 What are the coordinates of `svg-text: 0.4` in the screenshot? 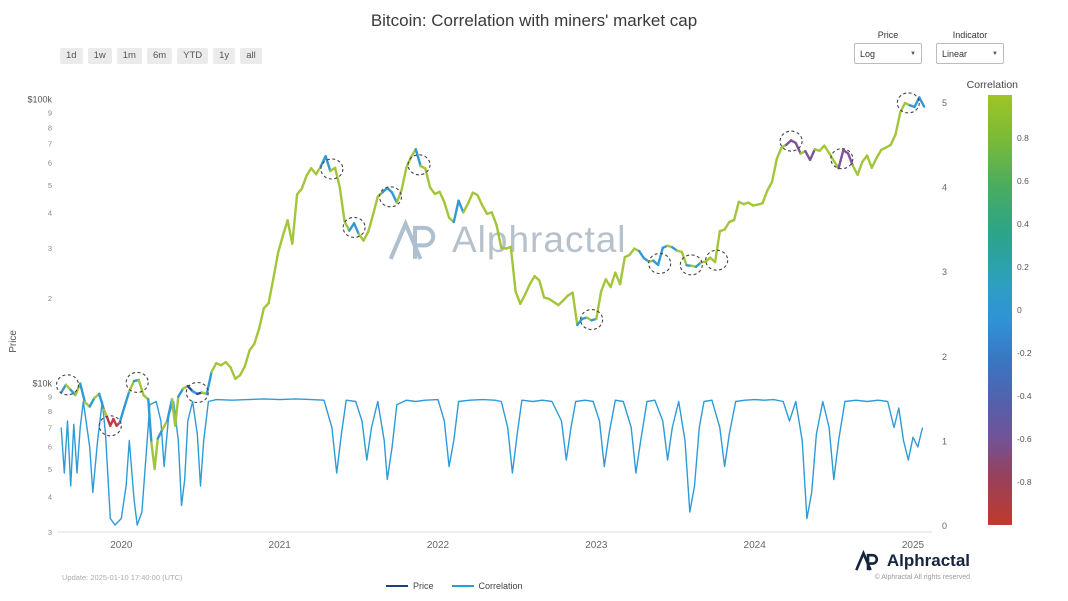 It's located at (1023, 224).